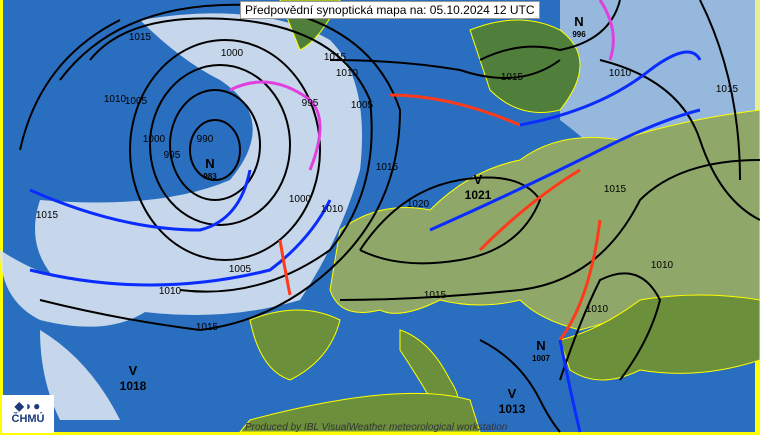 The image size is (760, 435). Describe the element at coordinates (28, 406) in the screenshot. I see `logo-mark-icon: ◆◗●` at that location.